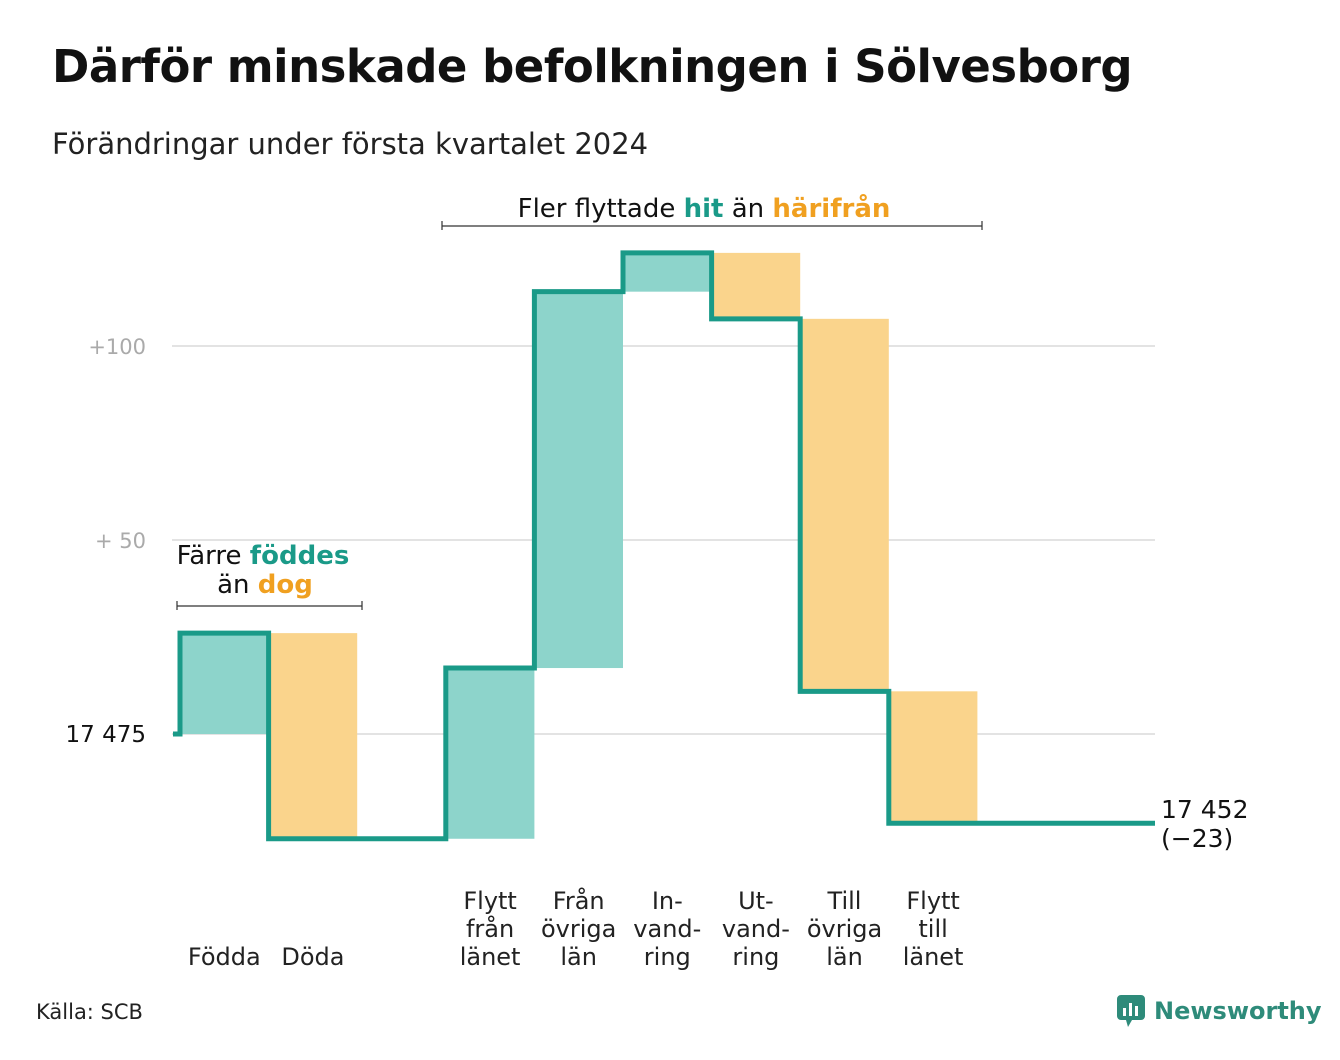 The height and width of the screenshot is (1060, 1340). I want to click on category-label-0-0: Födda, so click(224, 957).